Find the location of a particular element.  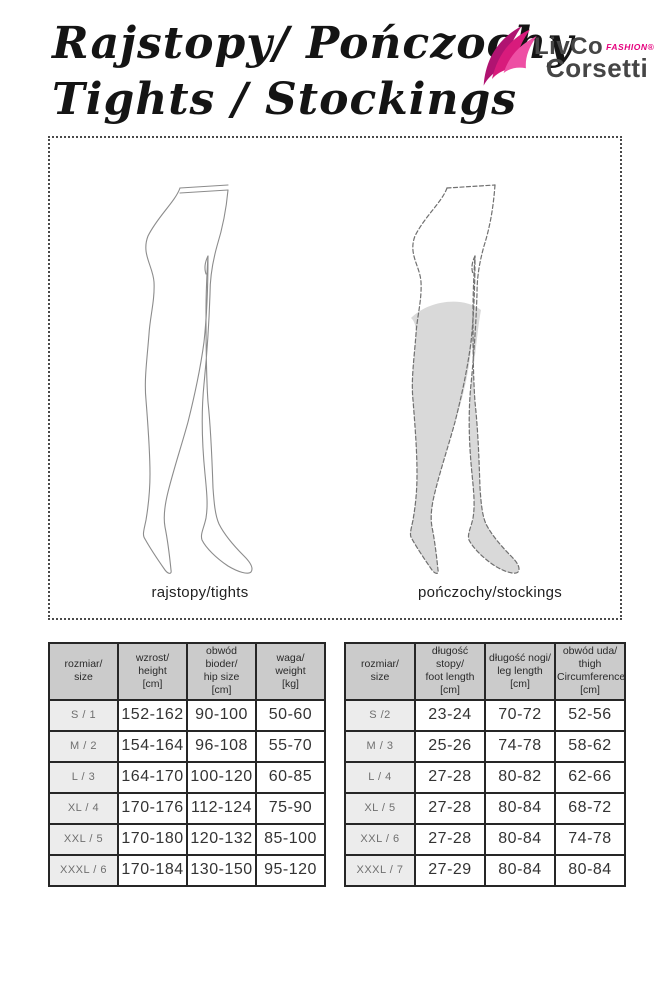

page-title-line1: Rajstopy/ Pończochy is located at coordinates (313, 43).